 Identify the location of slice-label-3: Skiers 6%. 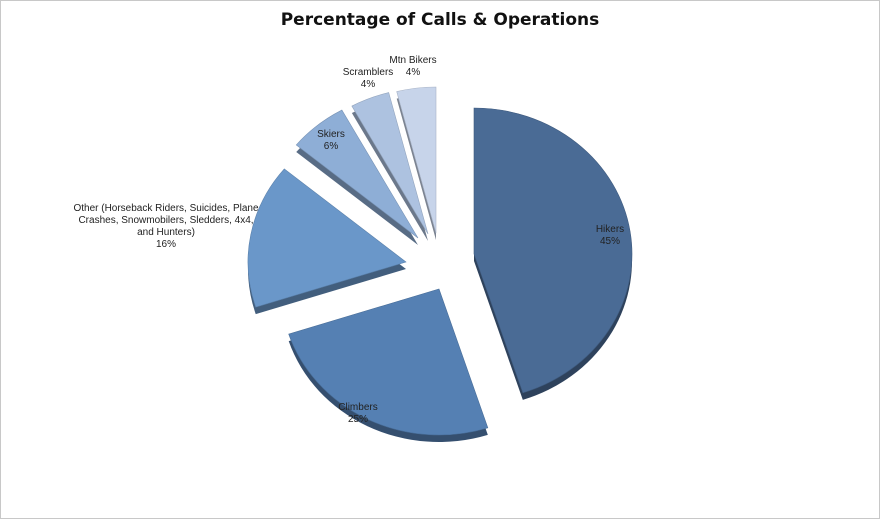
(331, 140).